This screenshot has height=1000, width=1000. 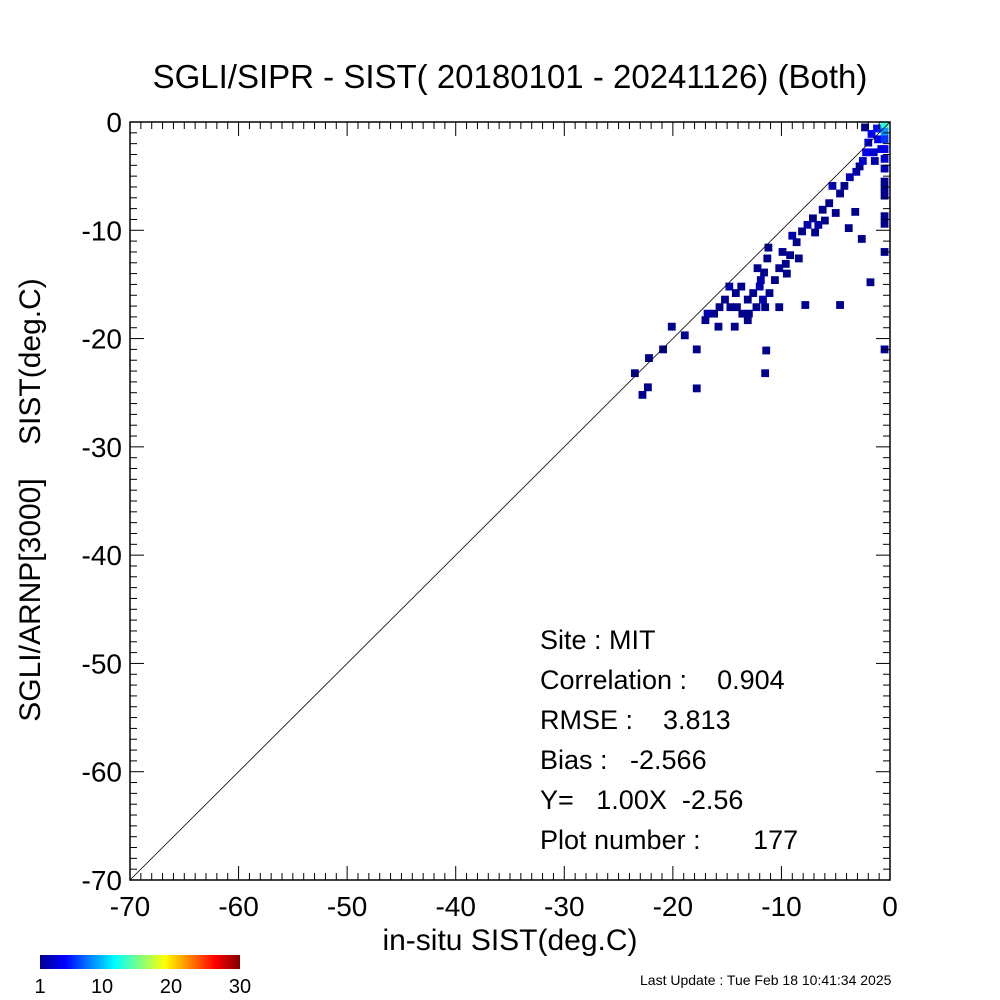 I want to click on y-tick-label: -50, so click(x=102, y=663).